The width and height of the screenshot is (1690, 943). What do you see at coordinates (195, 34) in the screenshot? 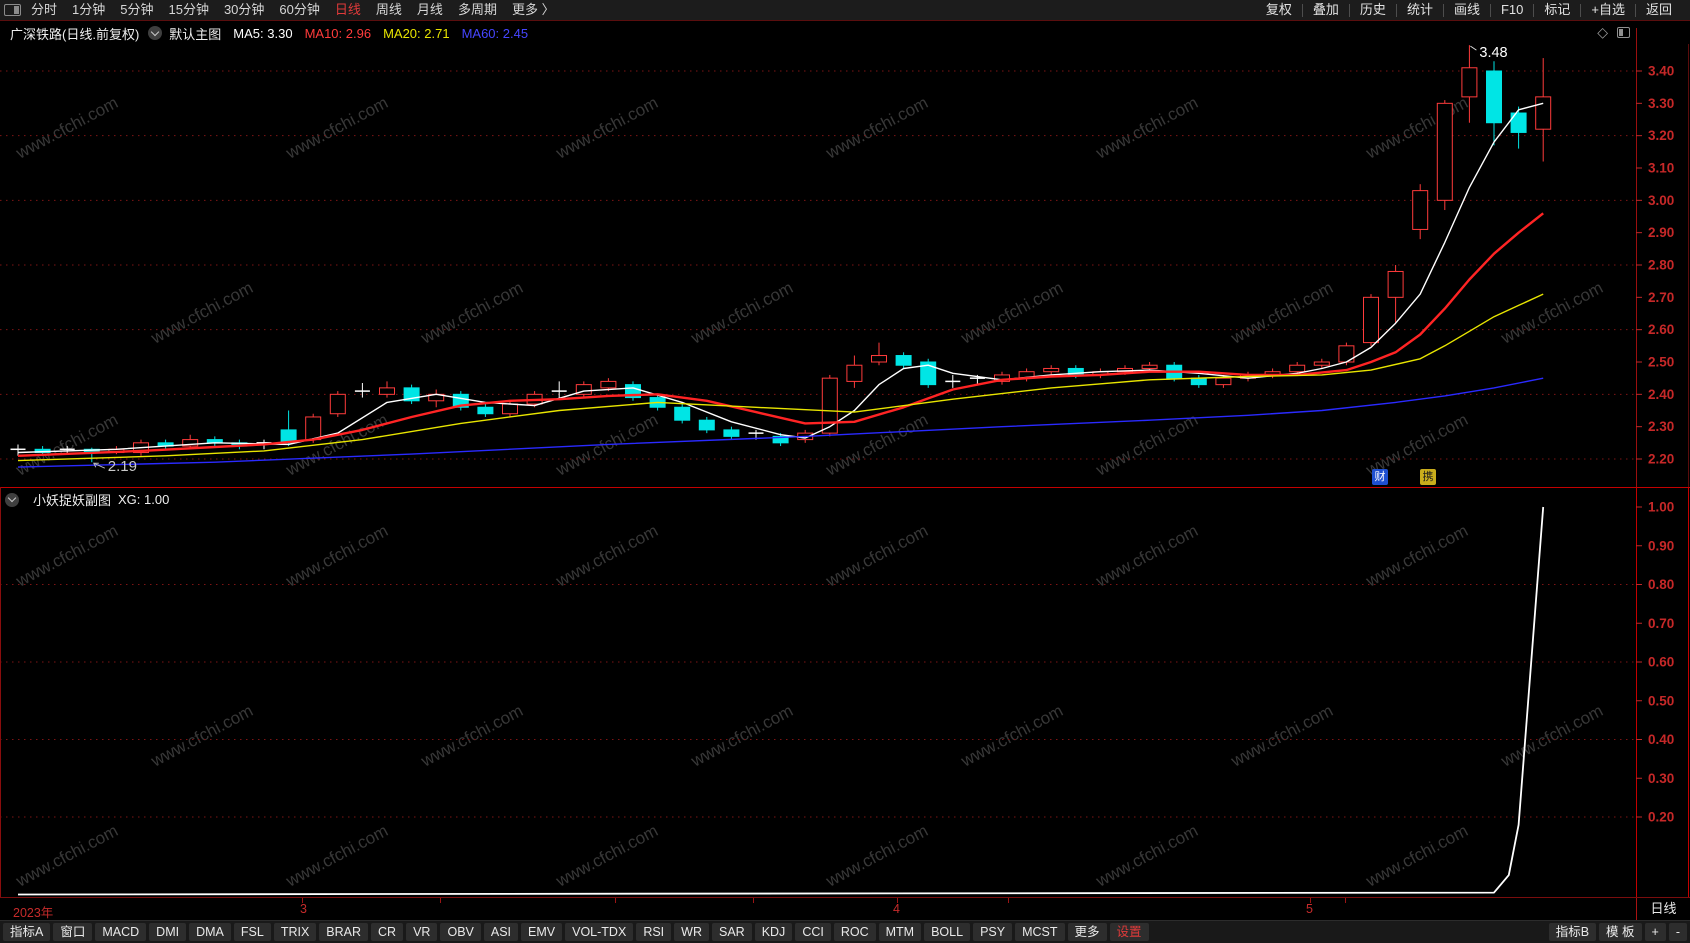
I see `layout-label: 默认主图` at bounding box center [195, 34].